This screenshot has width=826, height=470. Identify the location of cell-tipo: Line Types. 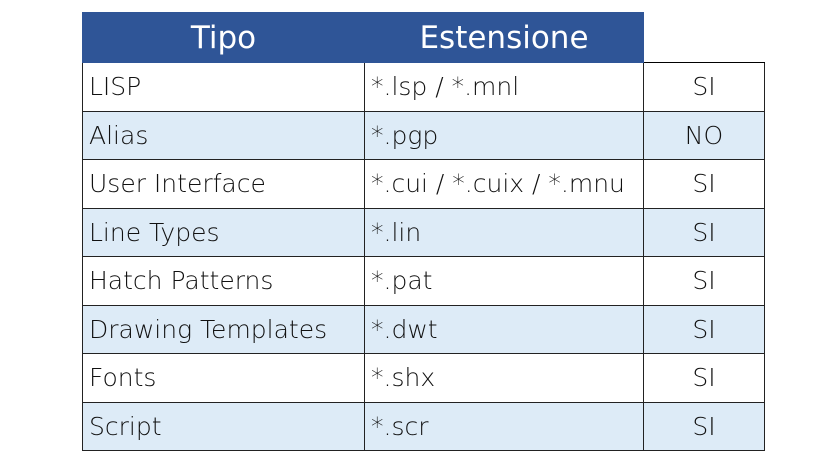
(223, 232).